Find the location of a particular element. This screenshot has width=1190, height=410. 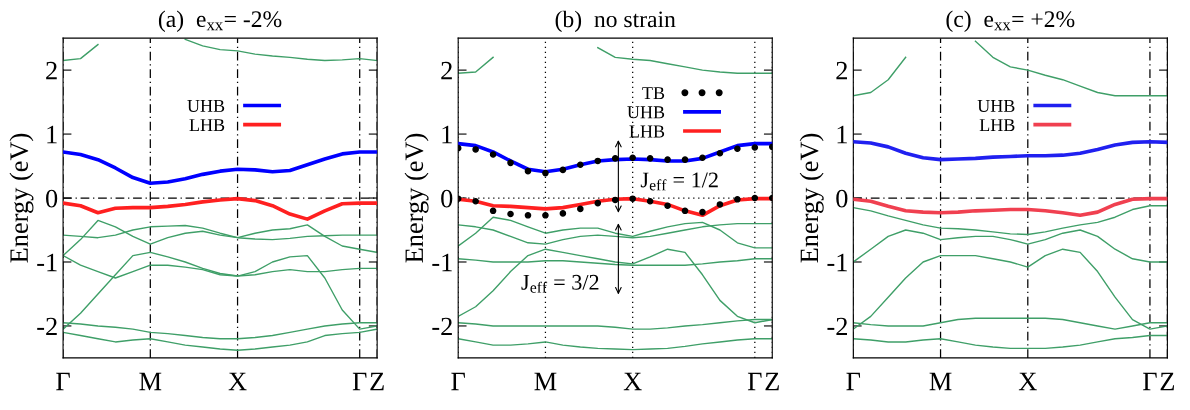

annotation: J$_{eff}$ = 3/2 is located at coordinates (560, 283).